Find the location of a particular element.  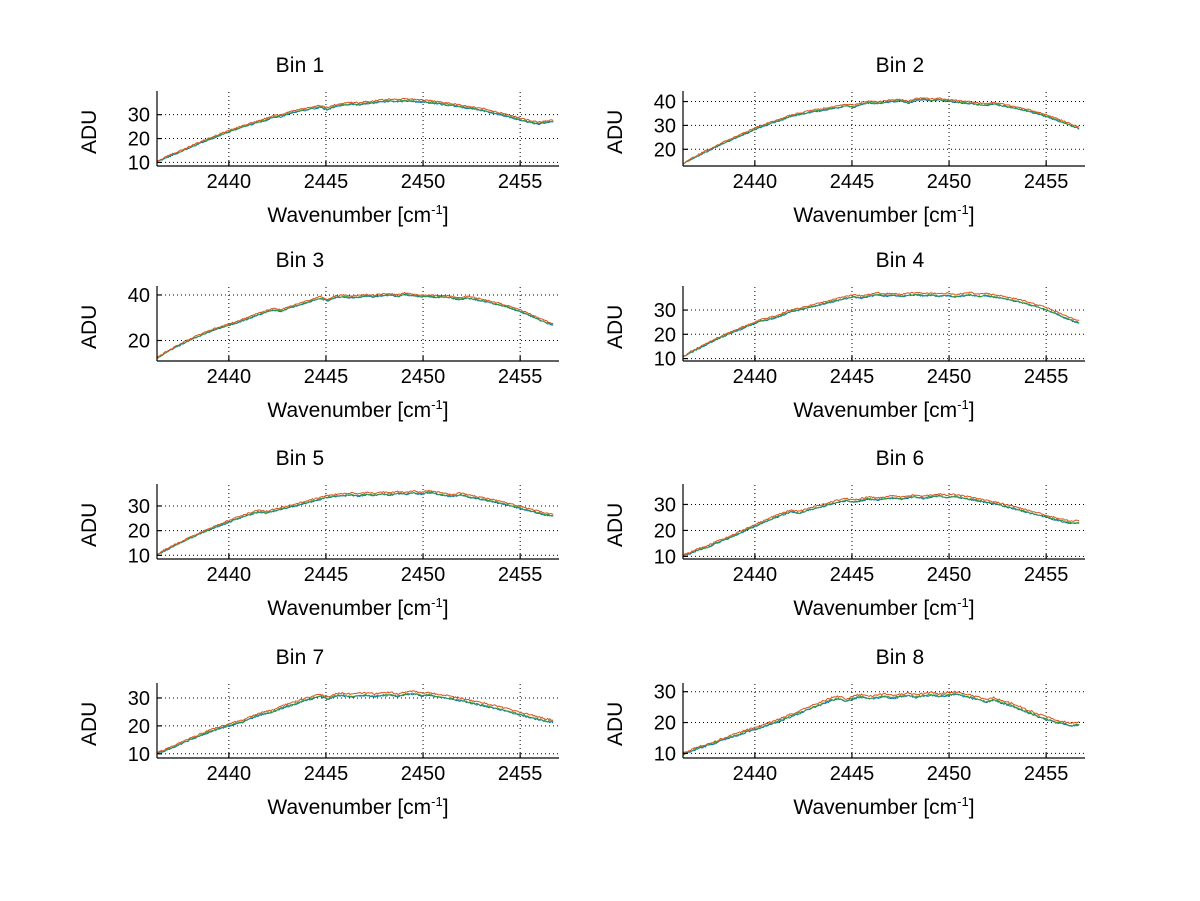

axes-area: 2440 2445 2450 2455 20 40 is located at coordinates (343, 336).